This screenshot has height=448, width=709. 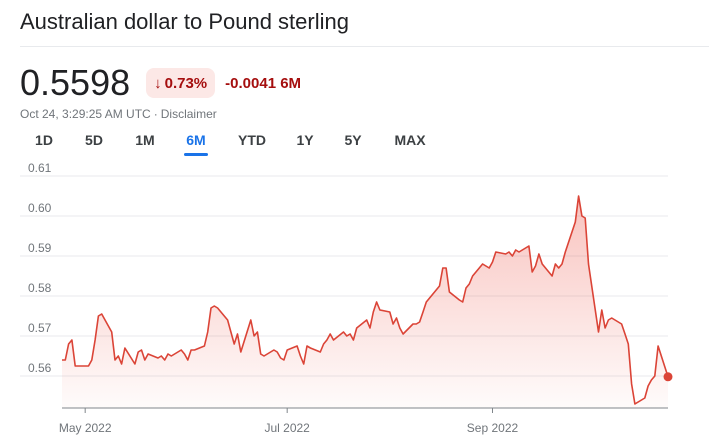 I want to click on change-period: 6M, so click(x=291, y=83).